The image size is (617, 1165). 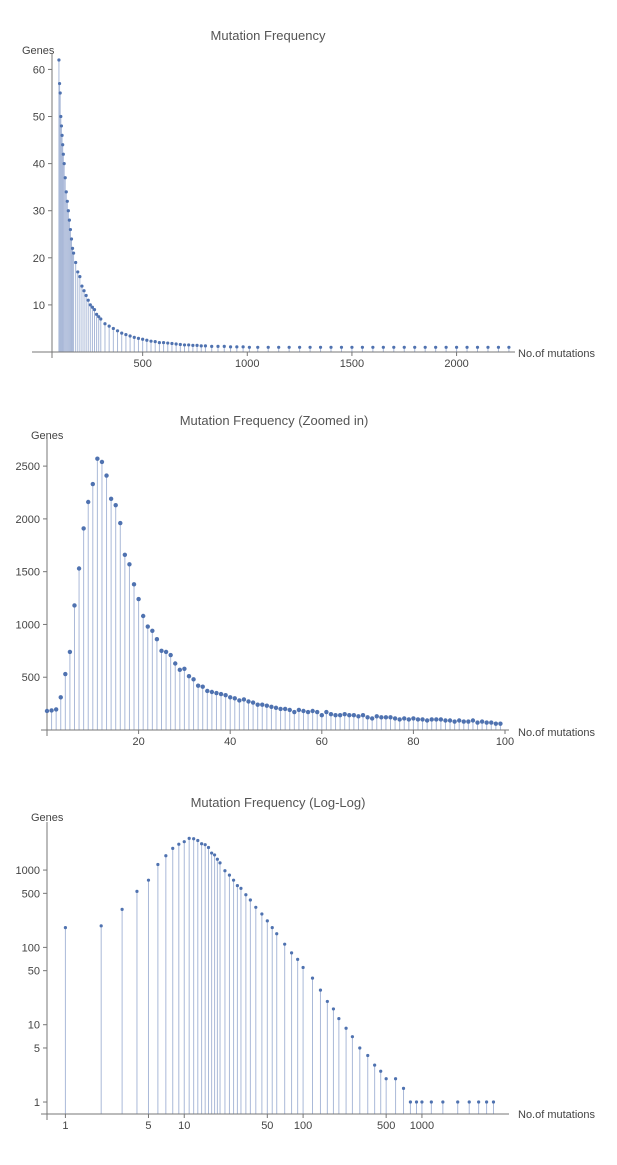 What do you see at coordinates (505, 742) in the screenshot?
I see `x-tick-label: 100` at bounding box center [505, 742].